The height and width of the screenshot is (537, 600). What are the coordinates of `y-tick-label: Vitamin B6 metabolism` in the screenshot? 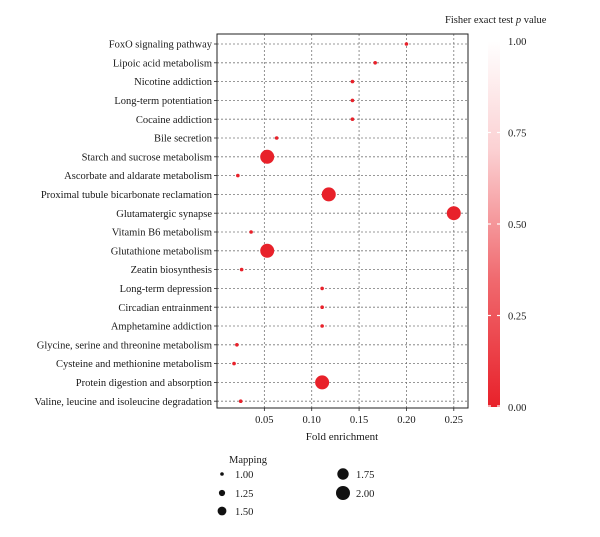 It's located at (162, 233).